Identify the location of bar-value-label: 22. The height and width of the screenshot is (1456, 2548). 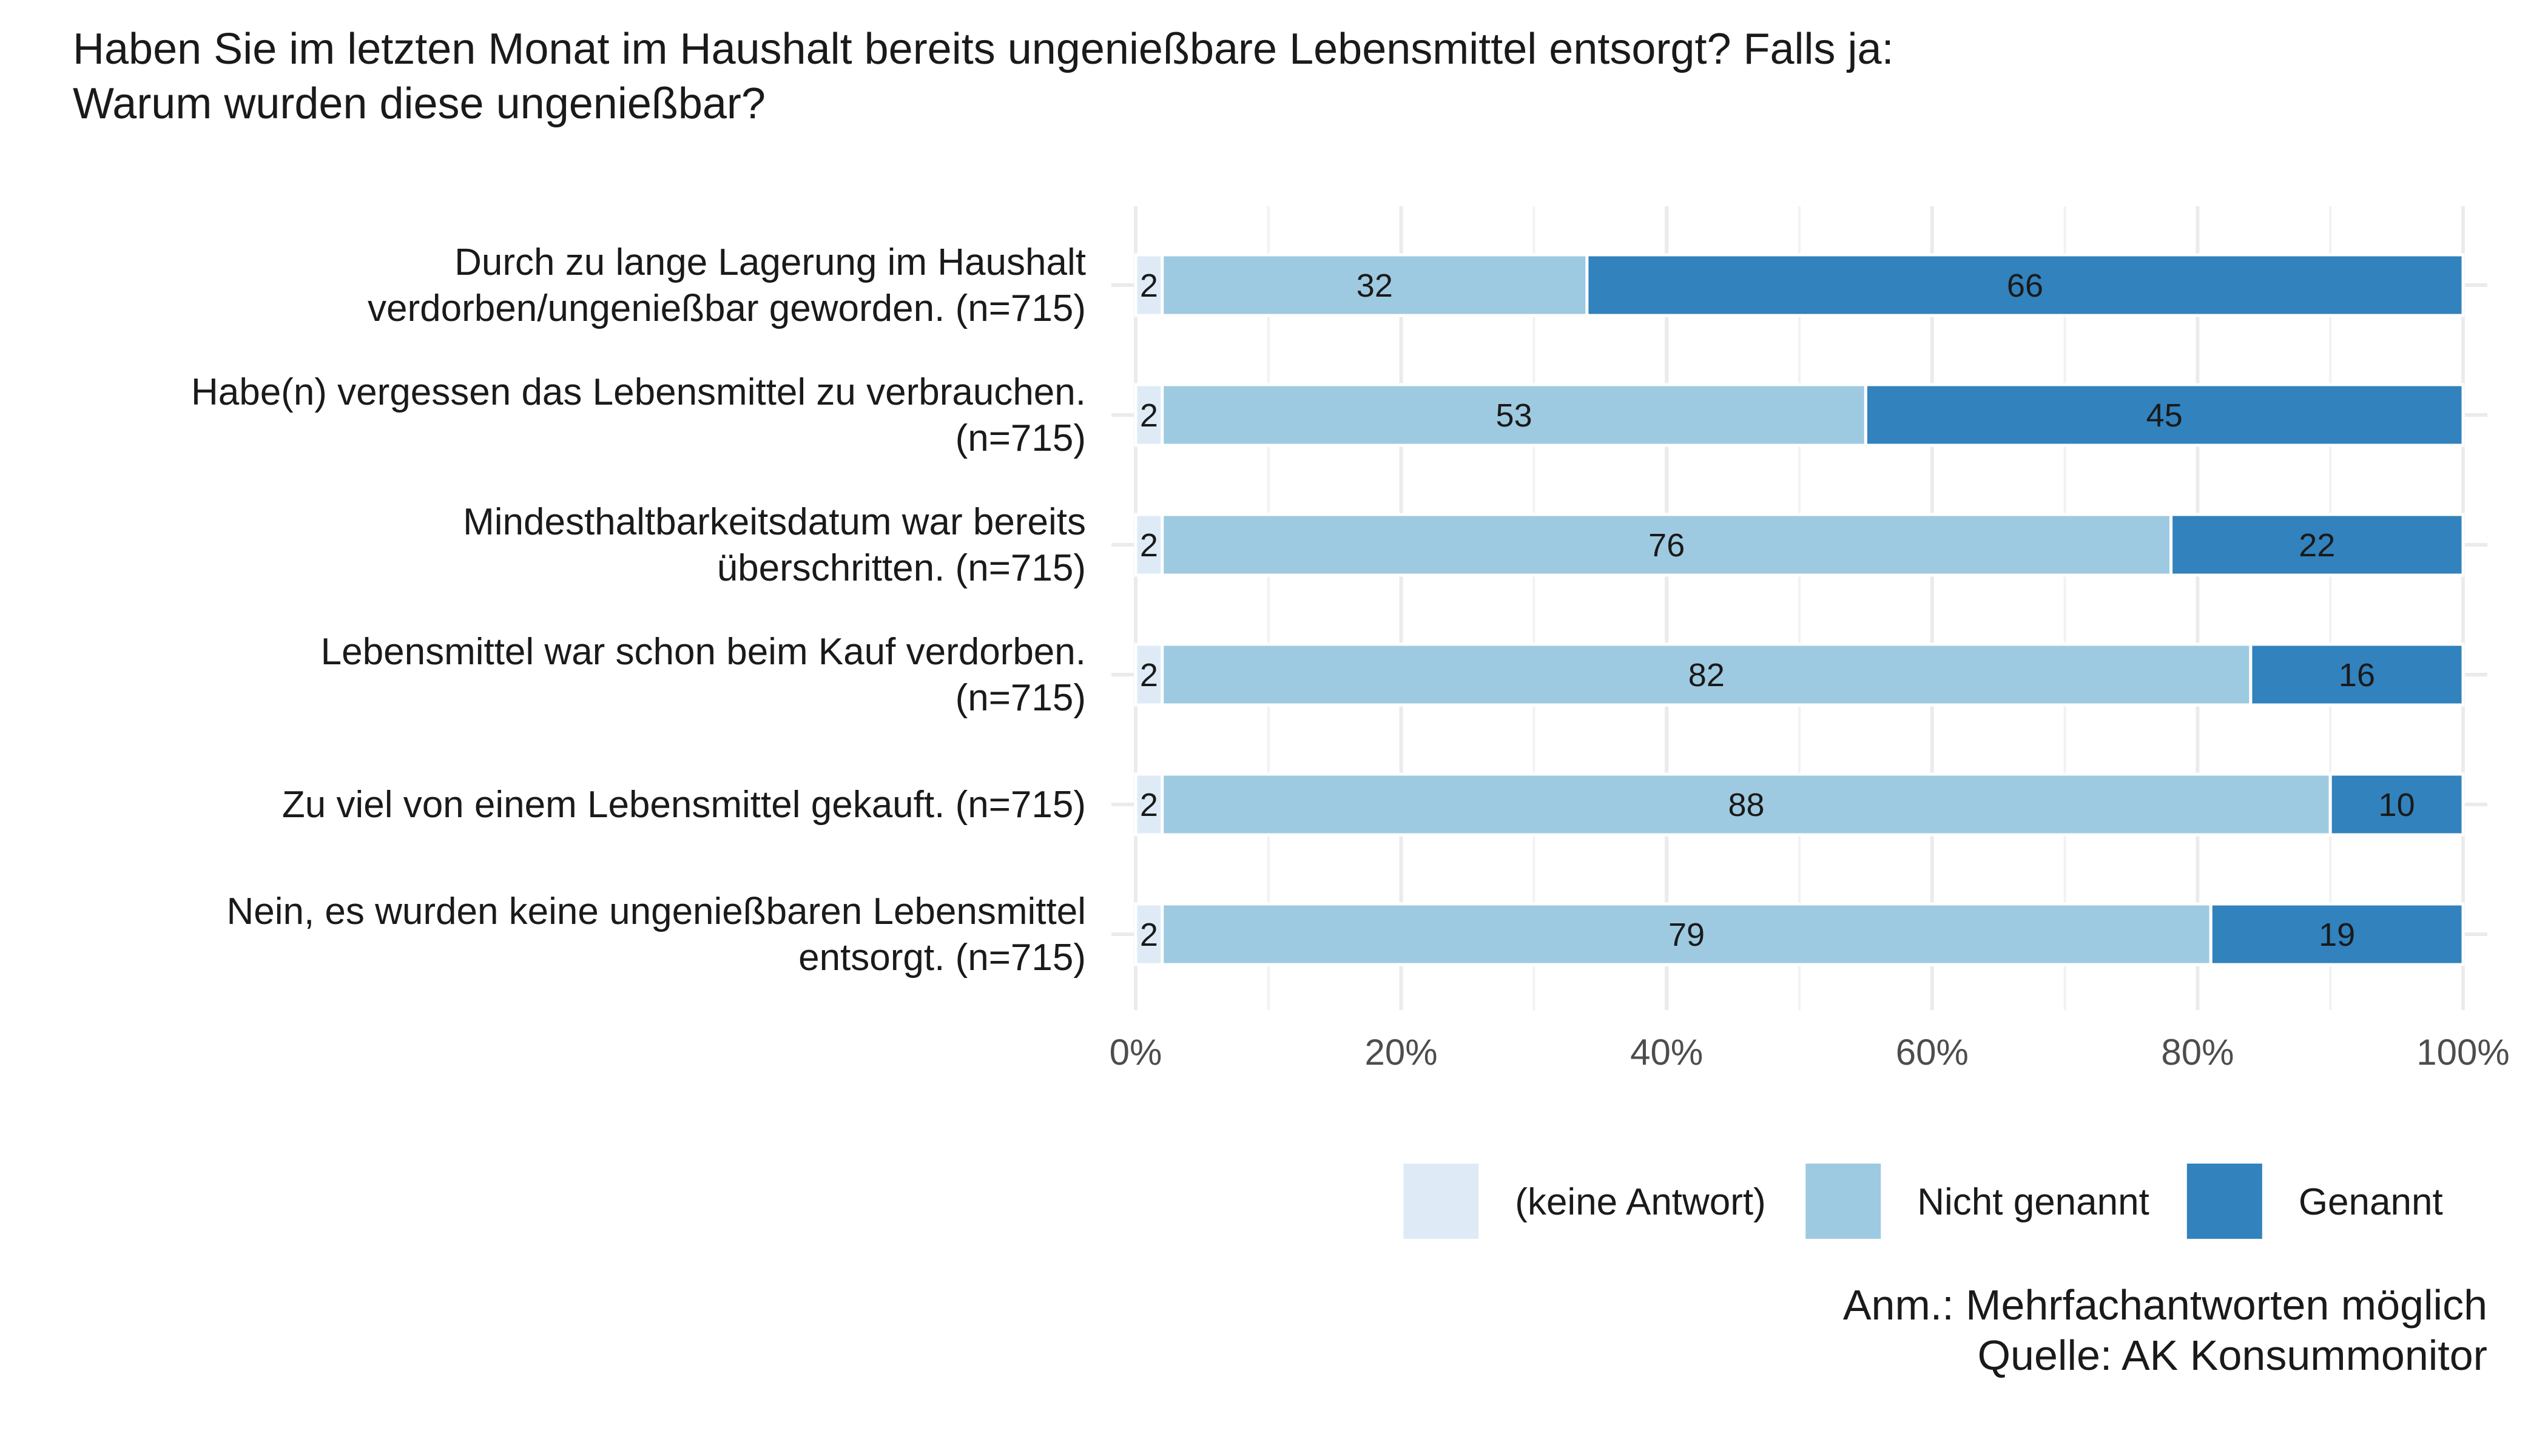
(2317, 545).